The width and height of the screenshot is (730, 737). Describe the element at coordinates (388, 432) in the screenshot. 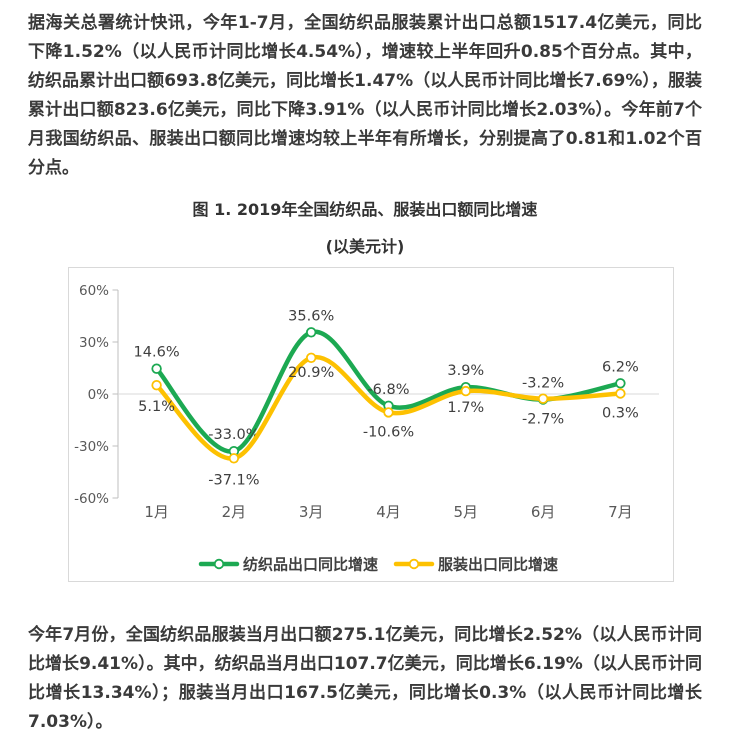

I see `data-label-1-3: -10.6%` at that location.